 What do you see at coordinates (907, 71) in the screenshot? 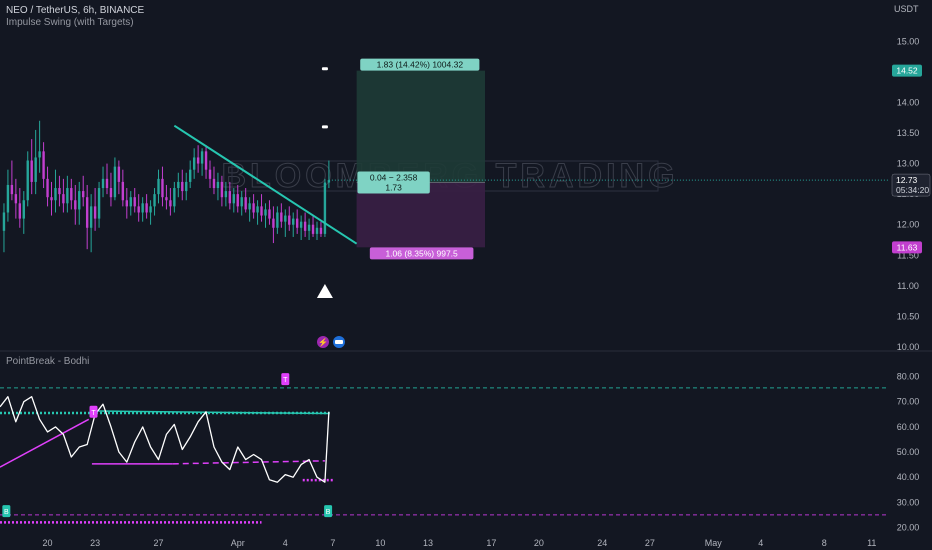
I see `price-badge-label: 14.52` at bounding box center [907, 71].